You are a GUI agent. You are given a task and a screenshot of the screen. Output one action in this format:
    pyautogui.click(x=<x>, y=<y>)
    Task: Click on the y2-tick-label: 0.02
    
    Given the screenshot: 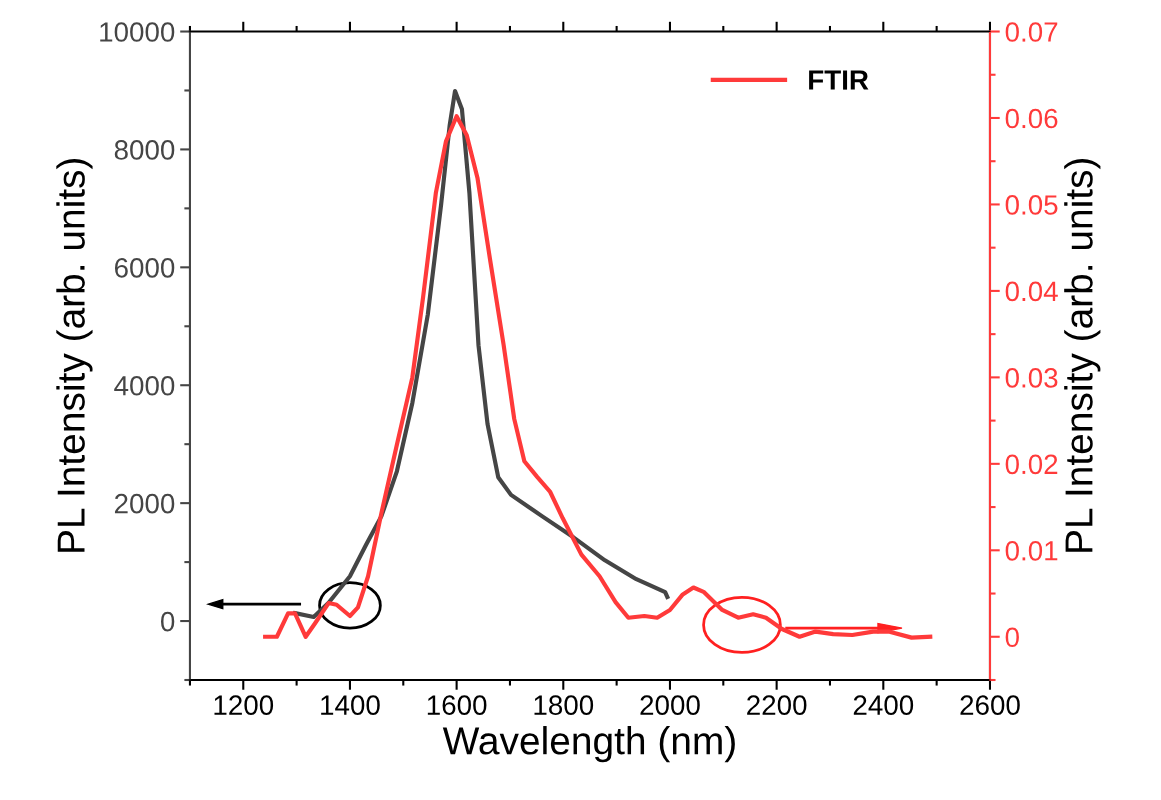 What is the action you would take?
    pyautogui.click(x=1031, y=464)
    